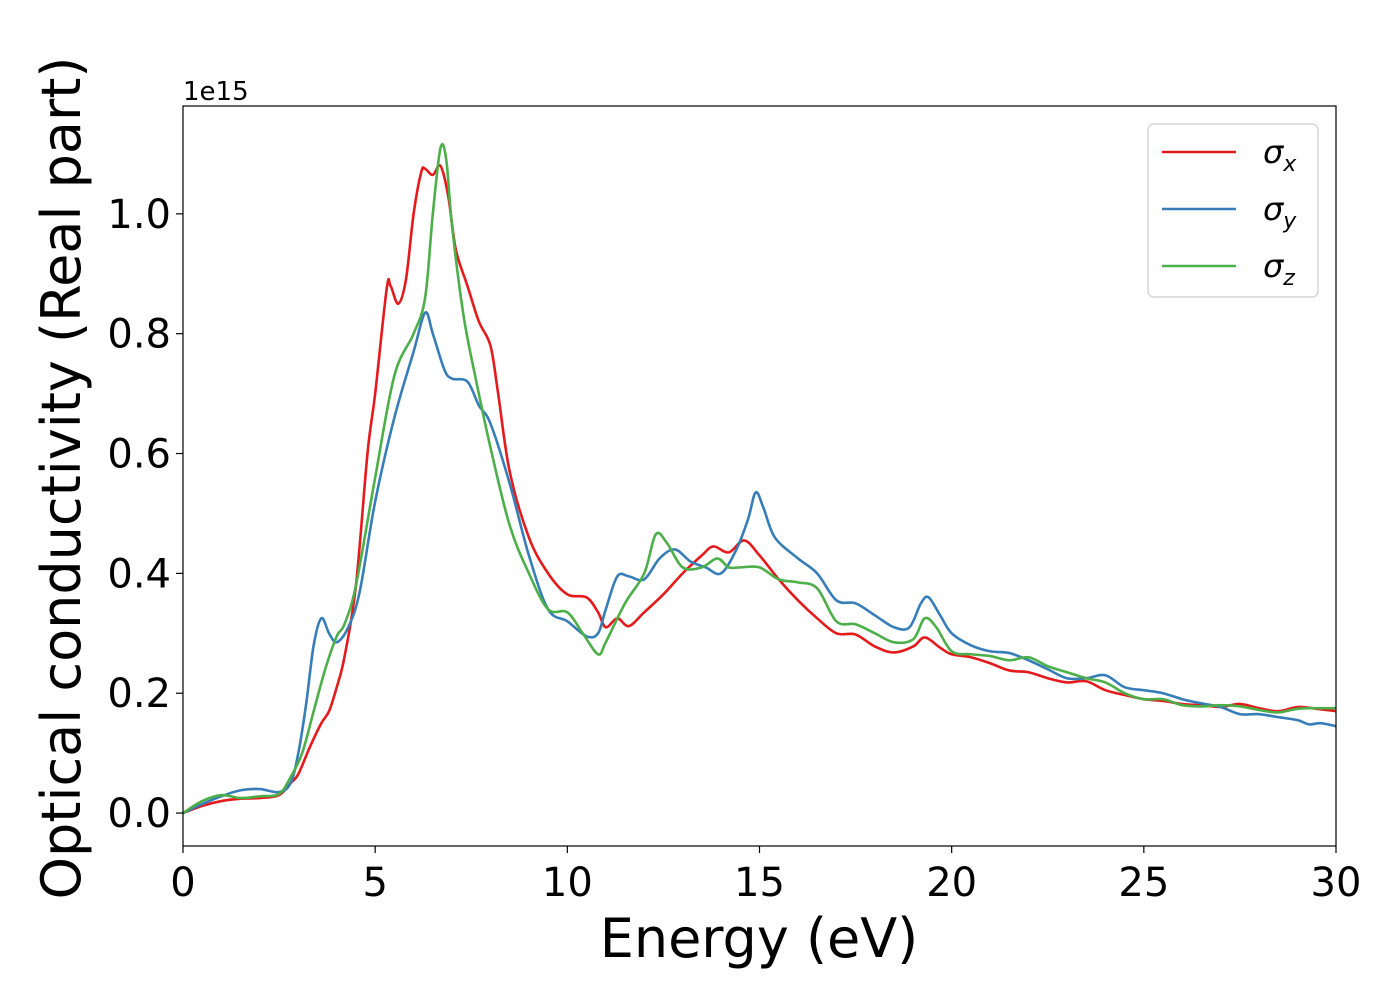 This screenshot has width=1400, height=1000. I want to click on x-tick-label: 25, so click(1143, 883).